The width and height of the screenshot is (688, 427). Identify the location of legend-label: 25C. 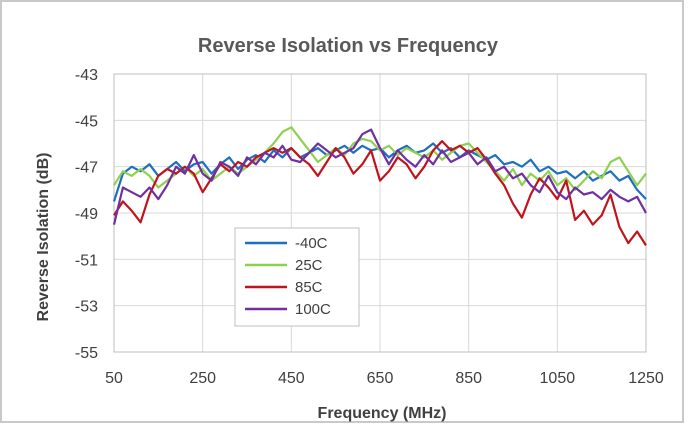
(309, 265).